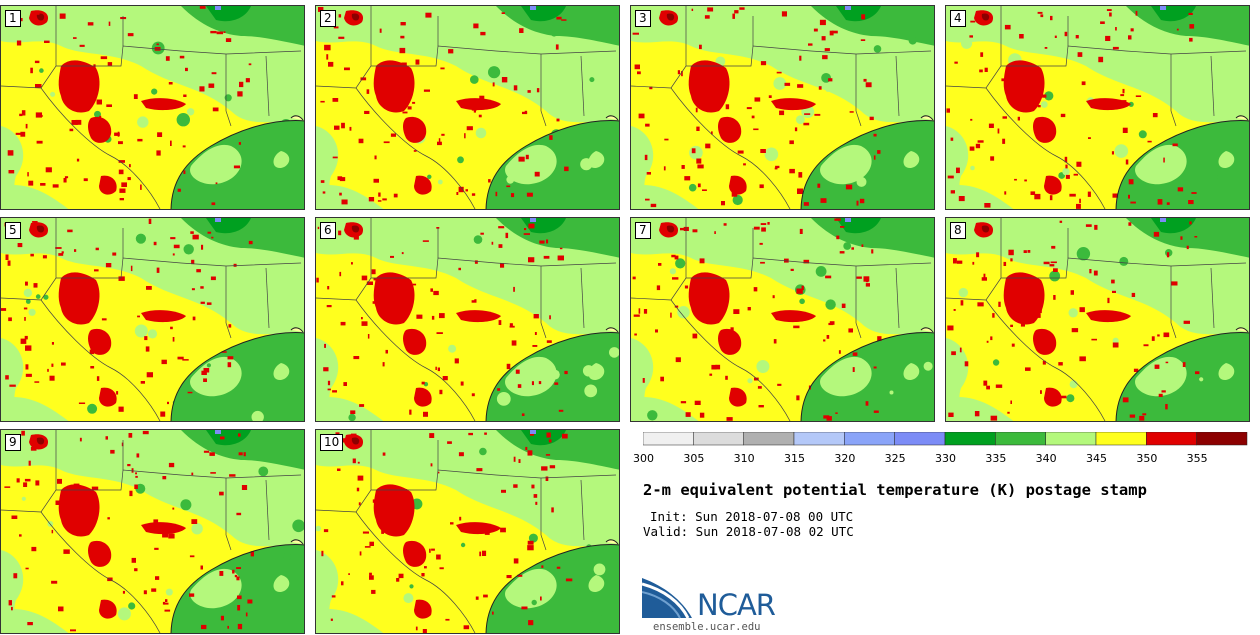 This screenshot has height=635, width=1260. Describe the element at coordinates (996, 458) in the screenshot. I see `colorbar-tick-label: 335` at that location.